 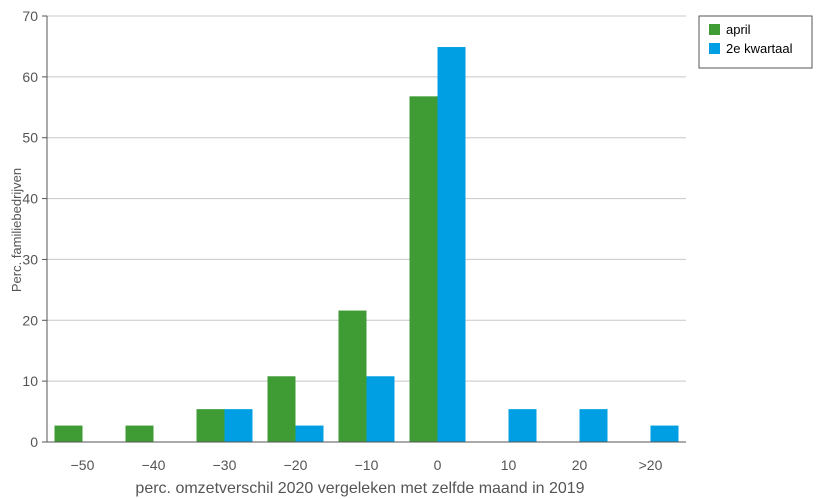 I want to click on x-tick-label: −40, so click(x=154, y=465).